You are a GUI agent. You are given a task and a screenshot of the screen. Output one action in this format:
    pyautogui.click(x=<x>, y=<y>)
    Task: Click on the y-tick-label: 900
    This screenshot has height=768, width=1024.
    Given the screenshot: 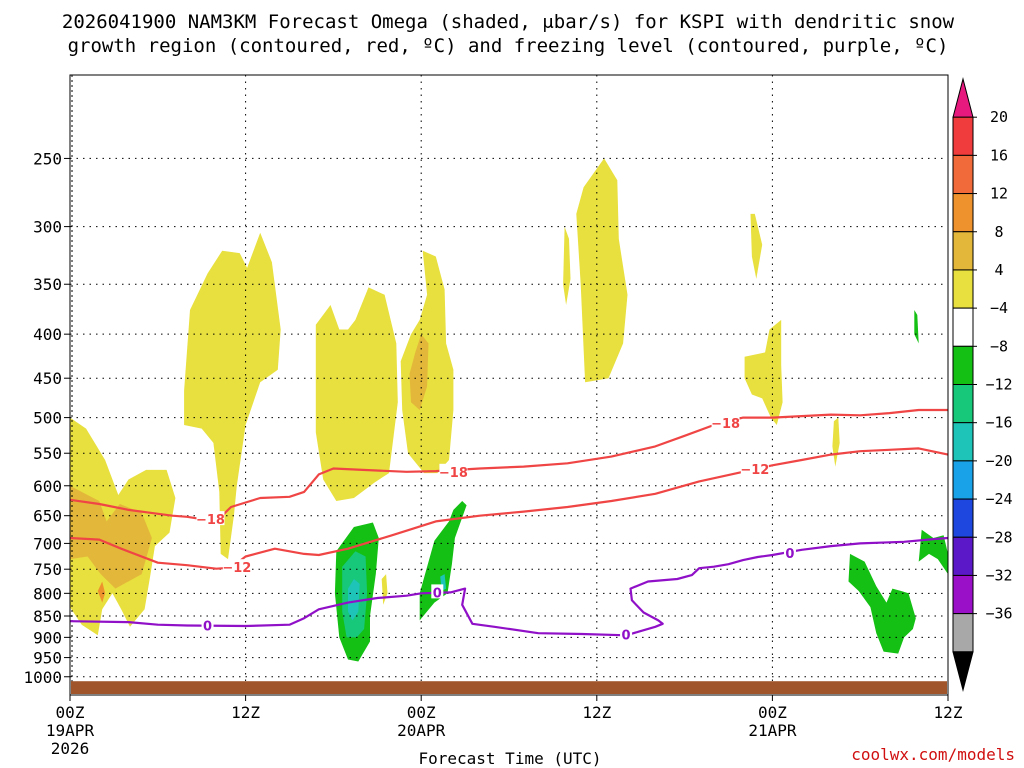 What is the action you would take?
    pyautogui.click(x=47, y=637)
    